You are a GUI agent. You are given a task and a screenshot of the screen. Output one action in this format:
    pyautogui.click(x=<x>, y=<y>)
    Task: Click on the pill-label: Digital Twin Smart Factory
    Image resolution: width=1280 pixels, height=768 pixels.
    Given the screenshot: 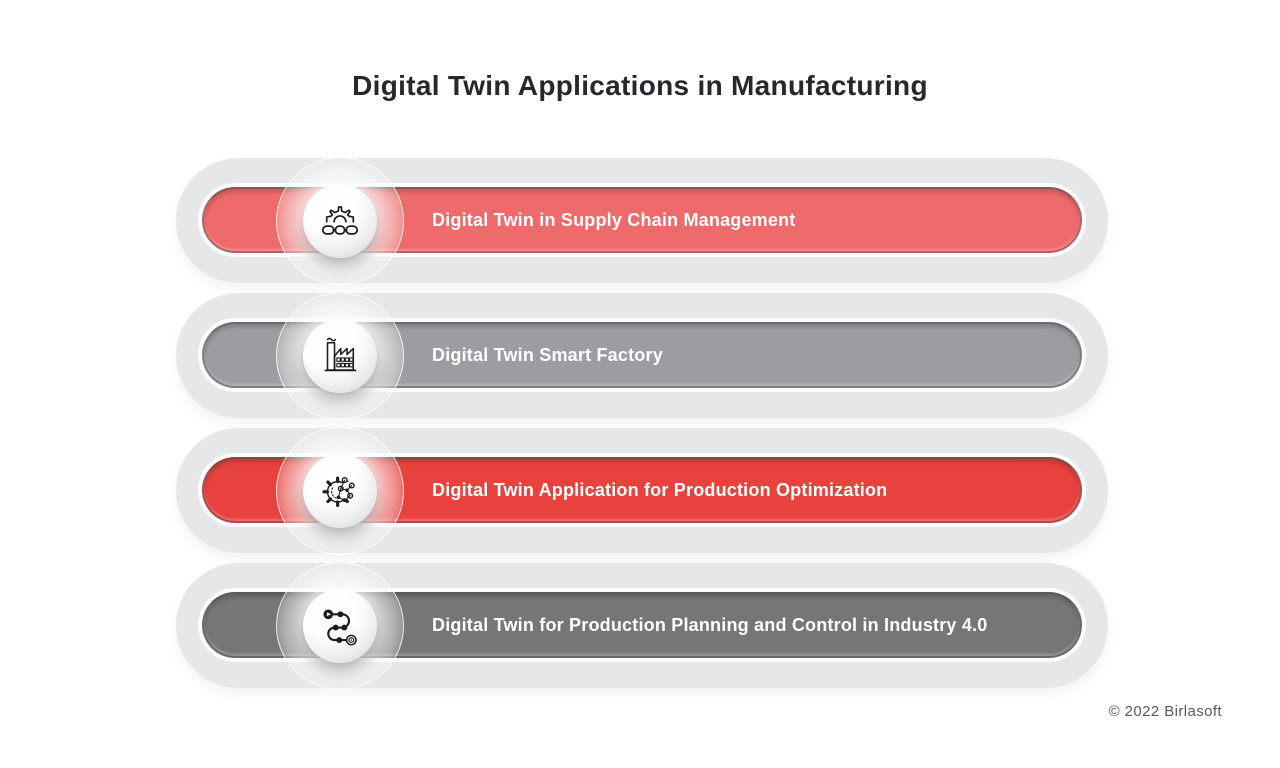 What is the action you would take?
    pyautogui.click(x=547, y=354)
    